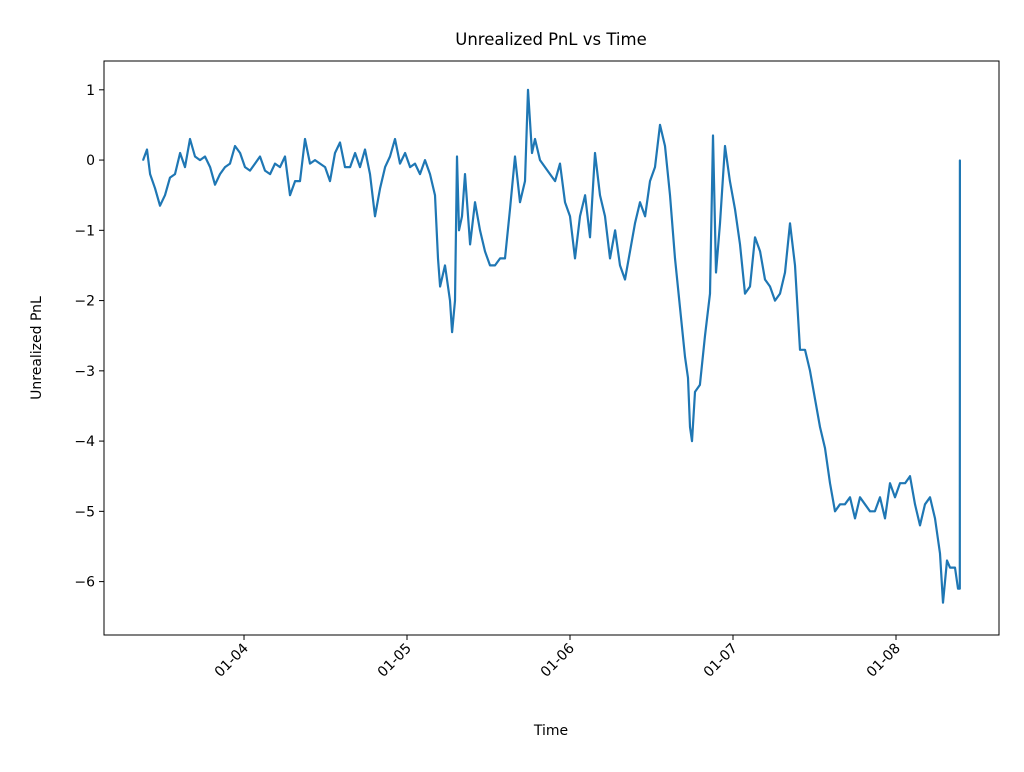 The height and width of the screenshot is (772, 1024). I want to click on y-axis-label: Unrealized PnL, so click(37, 348).